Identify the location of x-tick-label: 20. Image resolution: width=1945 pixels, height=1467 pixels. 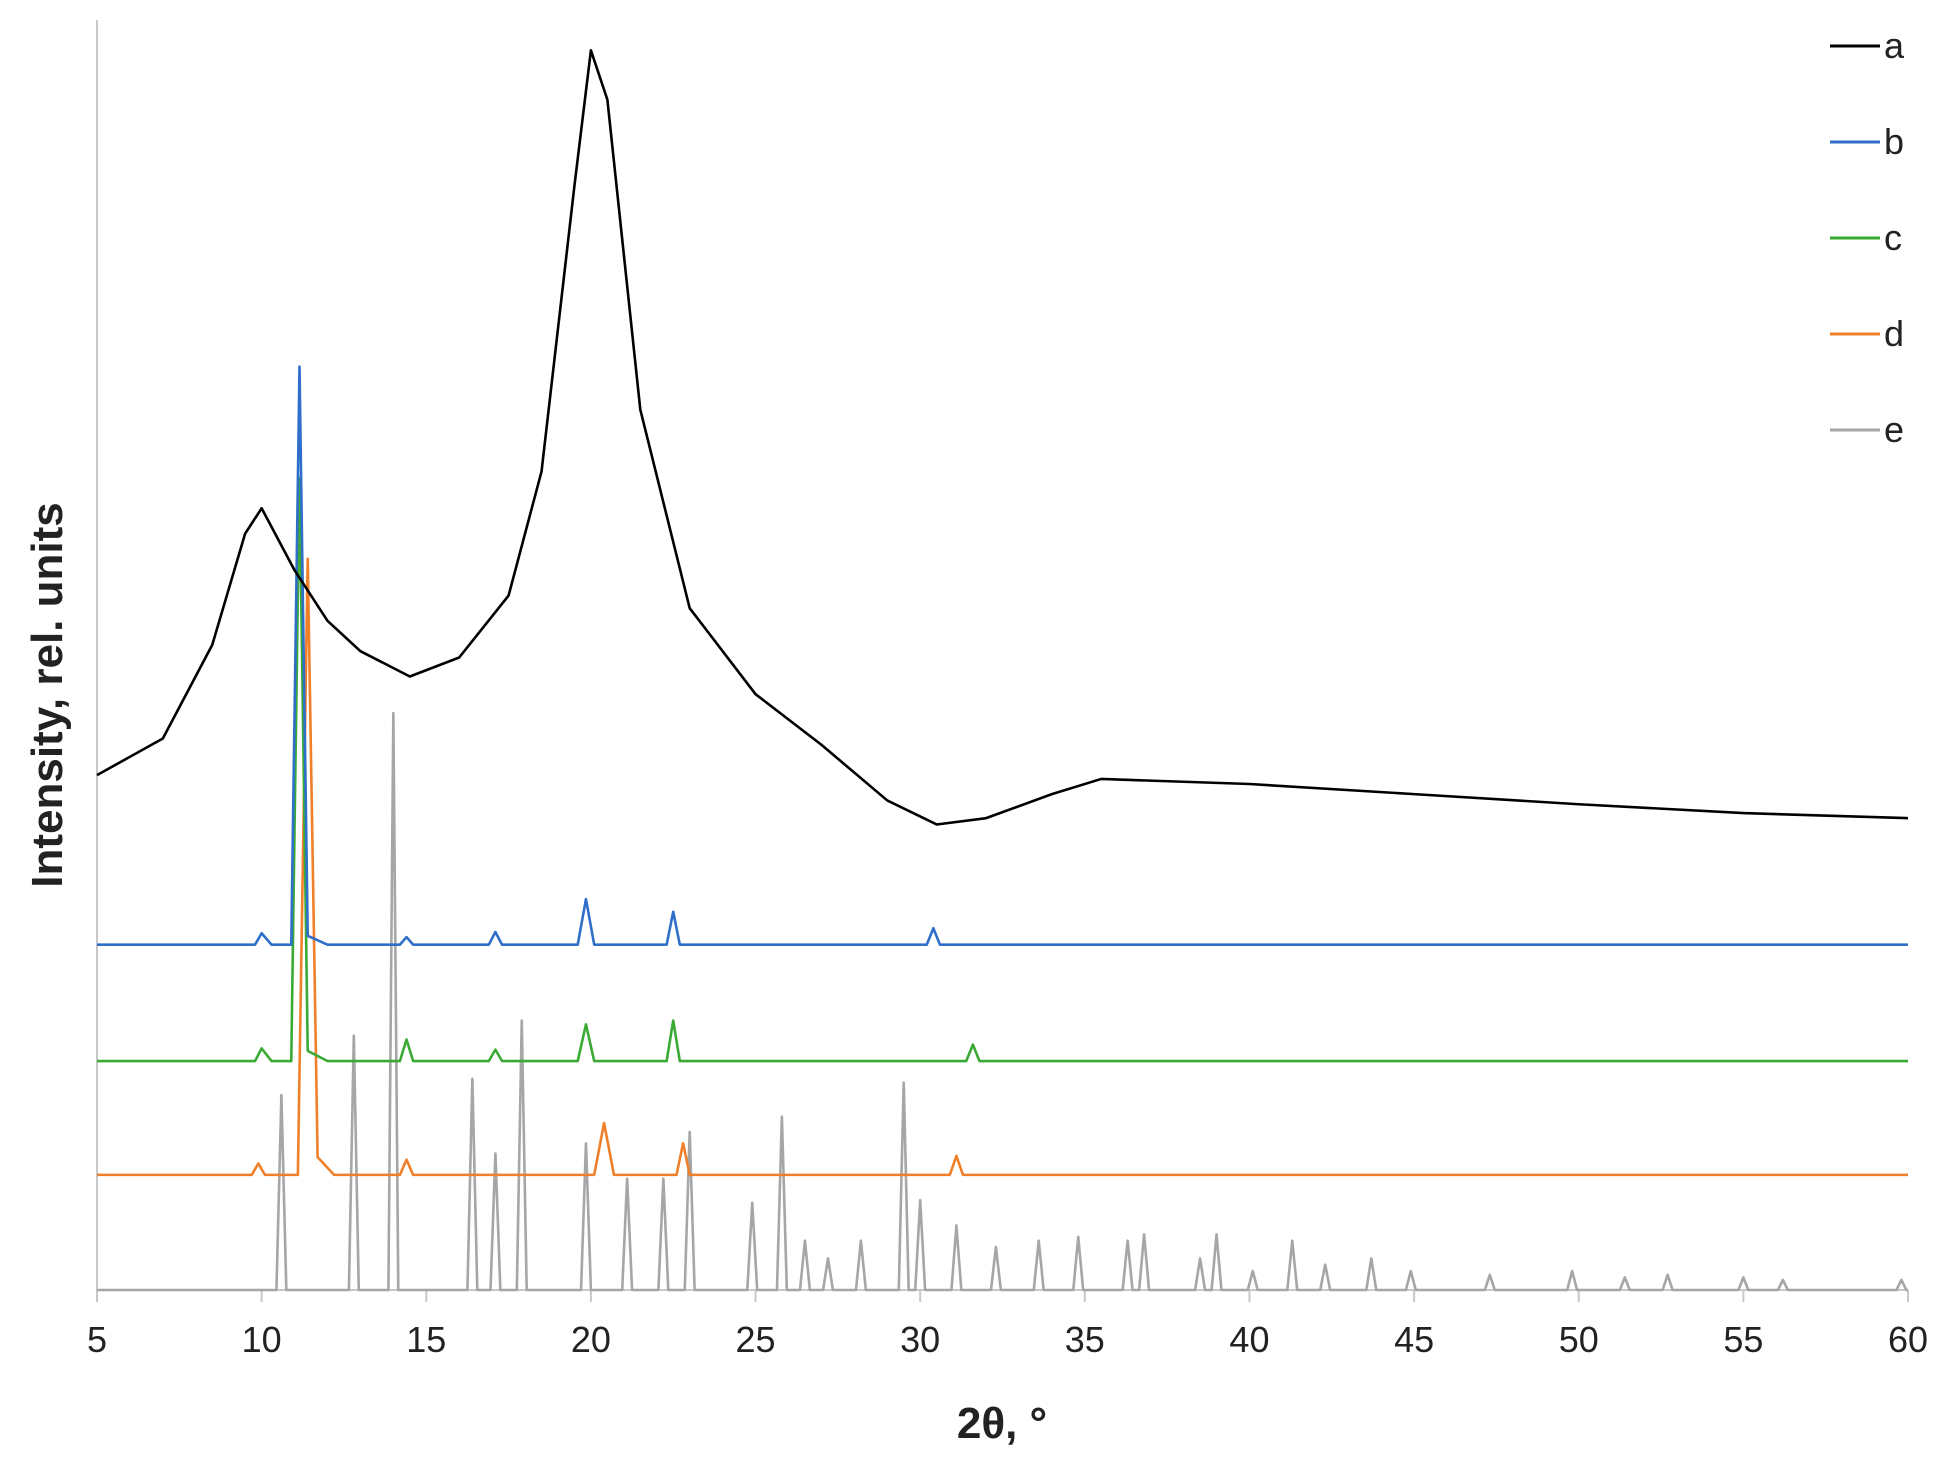
(591, 1339).